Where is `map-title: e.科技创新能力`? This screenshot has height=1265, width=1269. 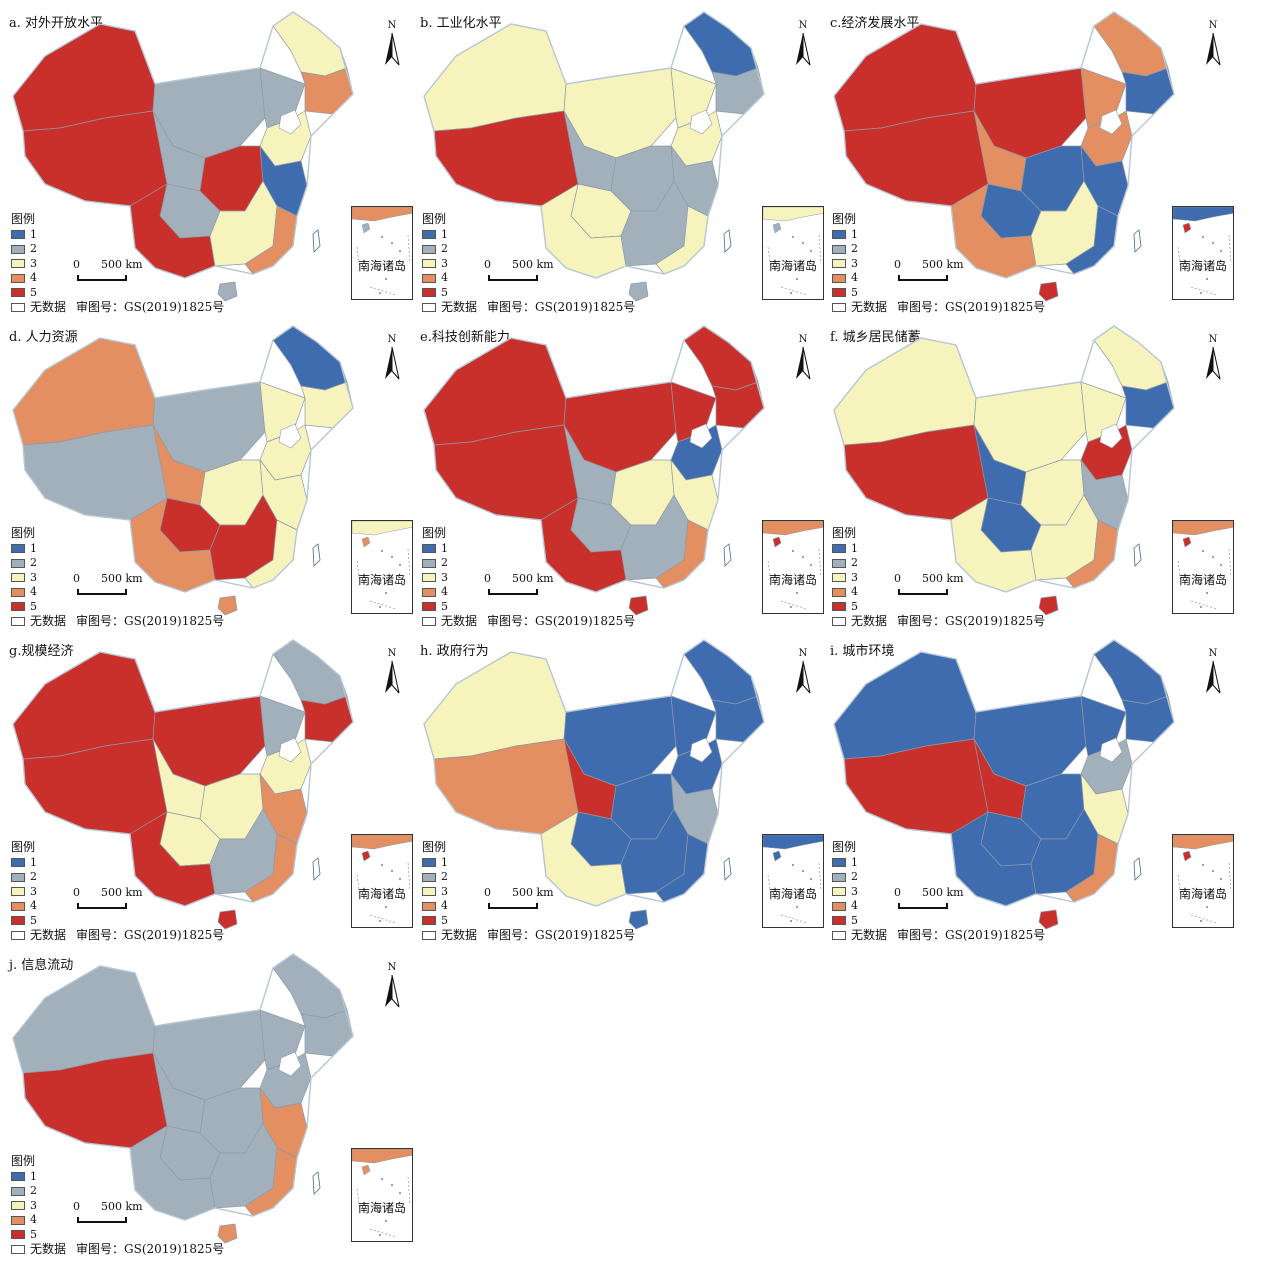 map-title: e.科技创新能力 is located at coordinates (465, 337).